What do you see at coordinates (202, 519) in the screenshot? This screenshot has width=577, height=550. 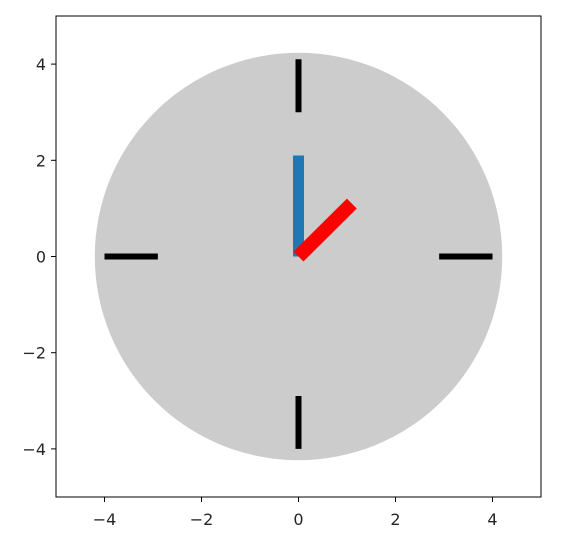 I see `x-tick-label: −2` at bounding box center [202, 519].